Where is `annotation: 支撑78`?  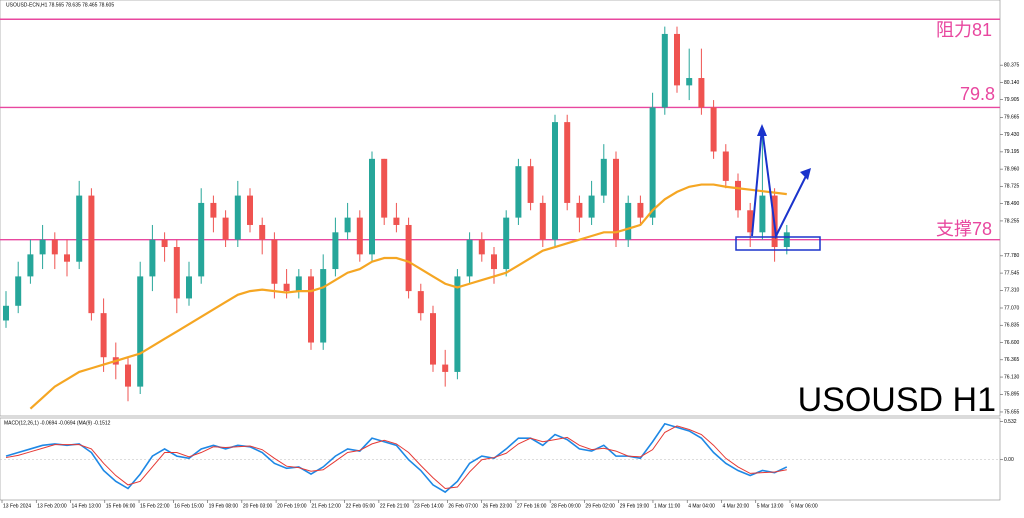
annotation: 支撑78 is located at coordinates (964, 229).